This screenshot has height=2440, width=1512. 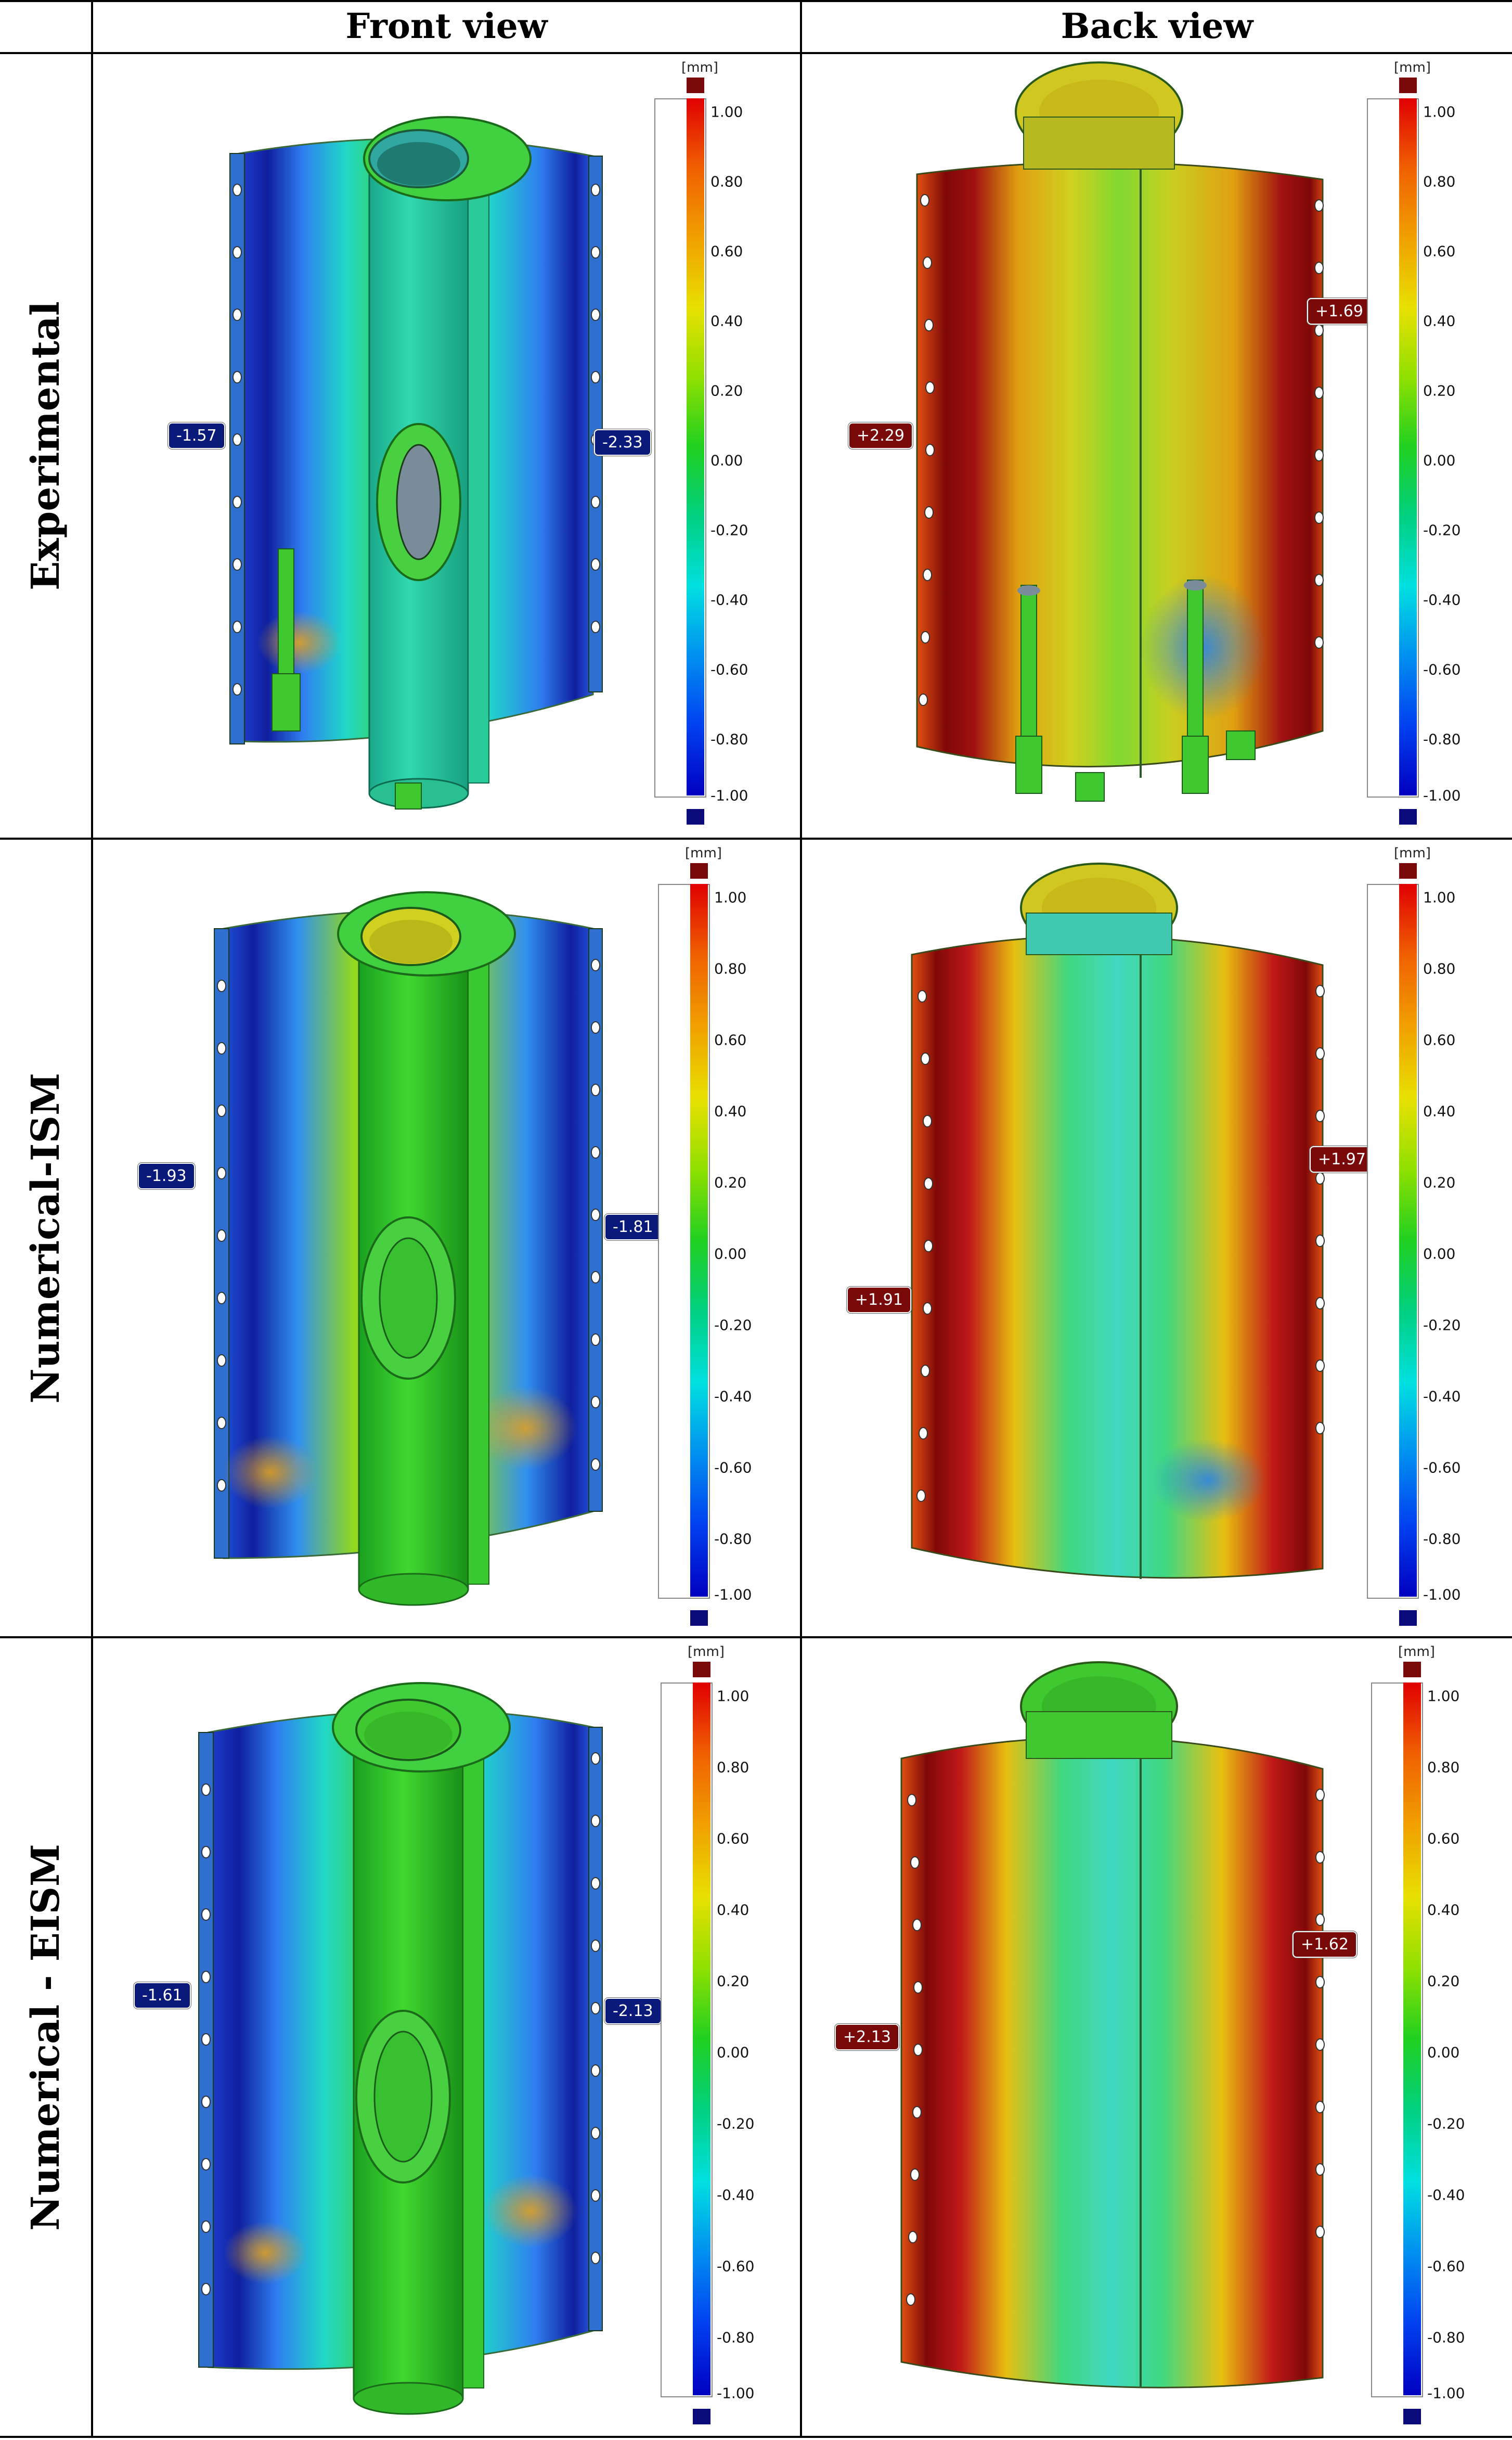 What do you see at coordinates (622, 443) in the screenshot?
I see `min-deviation-callout-right: -2.33` at bounding box center [622, 443].